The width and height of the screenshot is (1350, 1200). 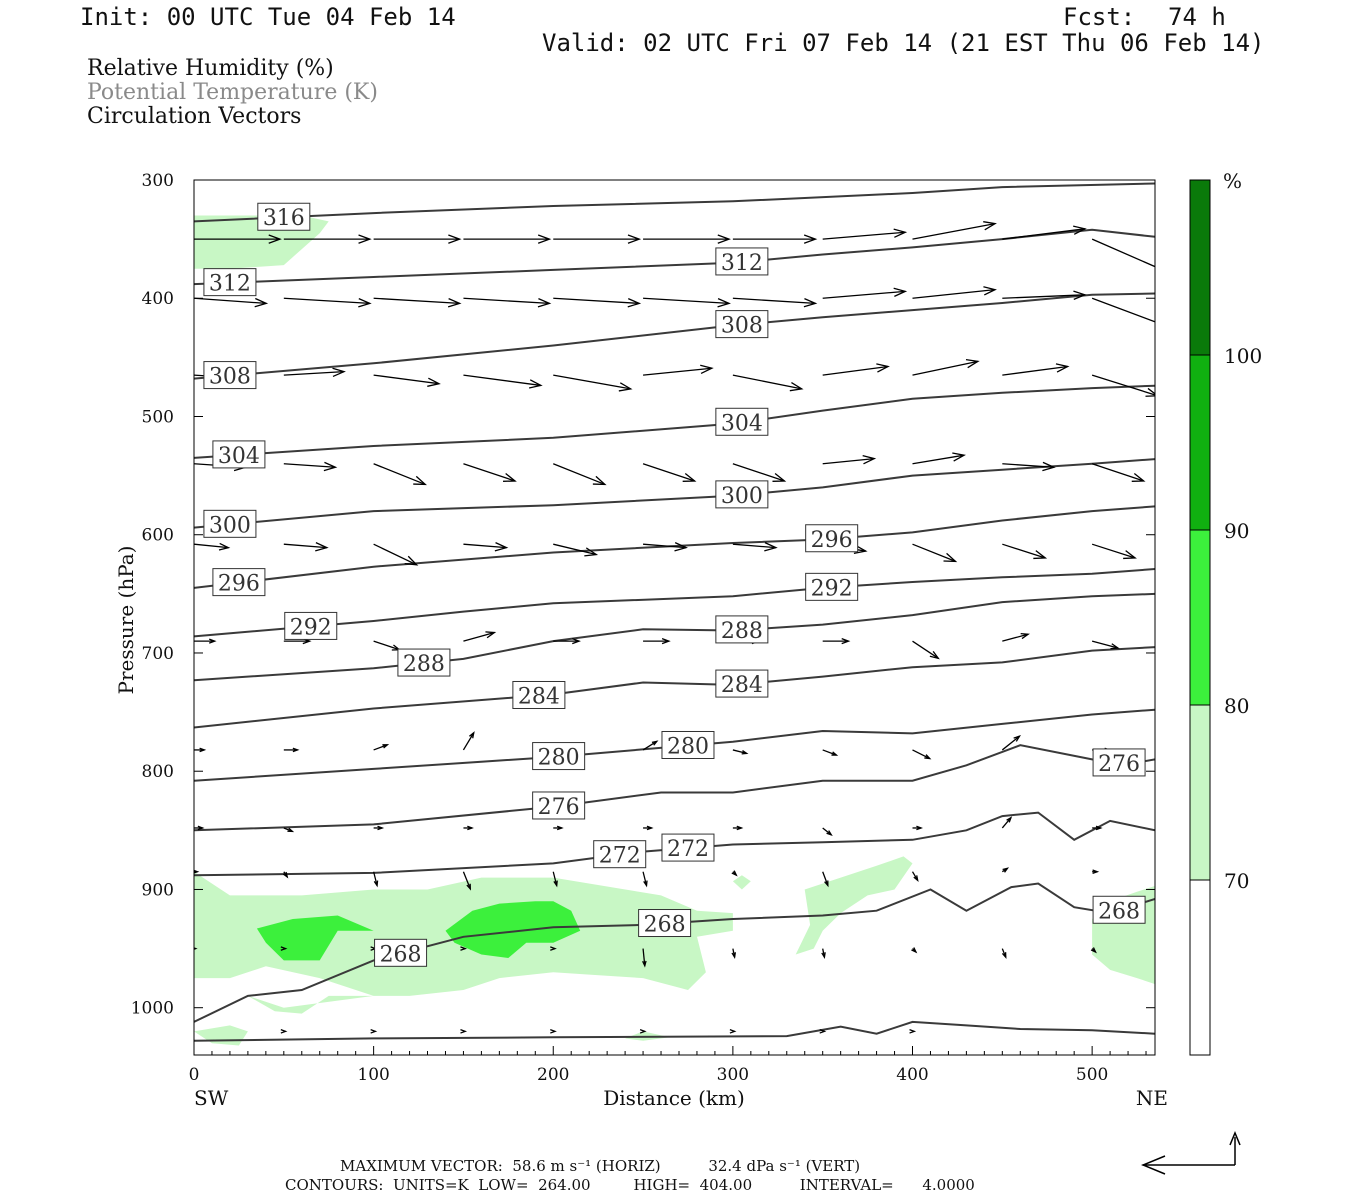 I want to click on svg-text: 288, so click(x=424, y=664).